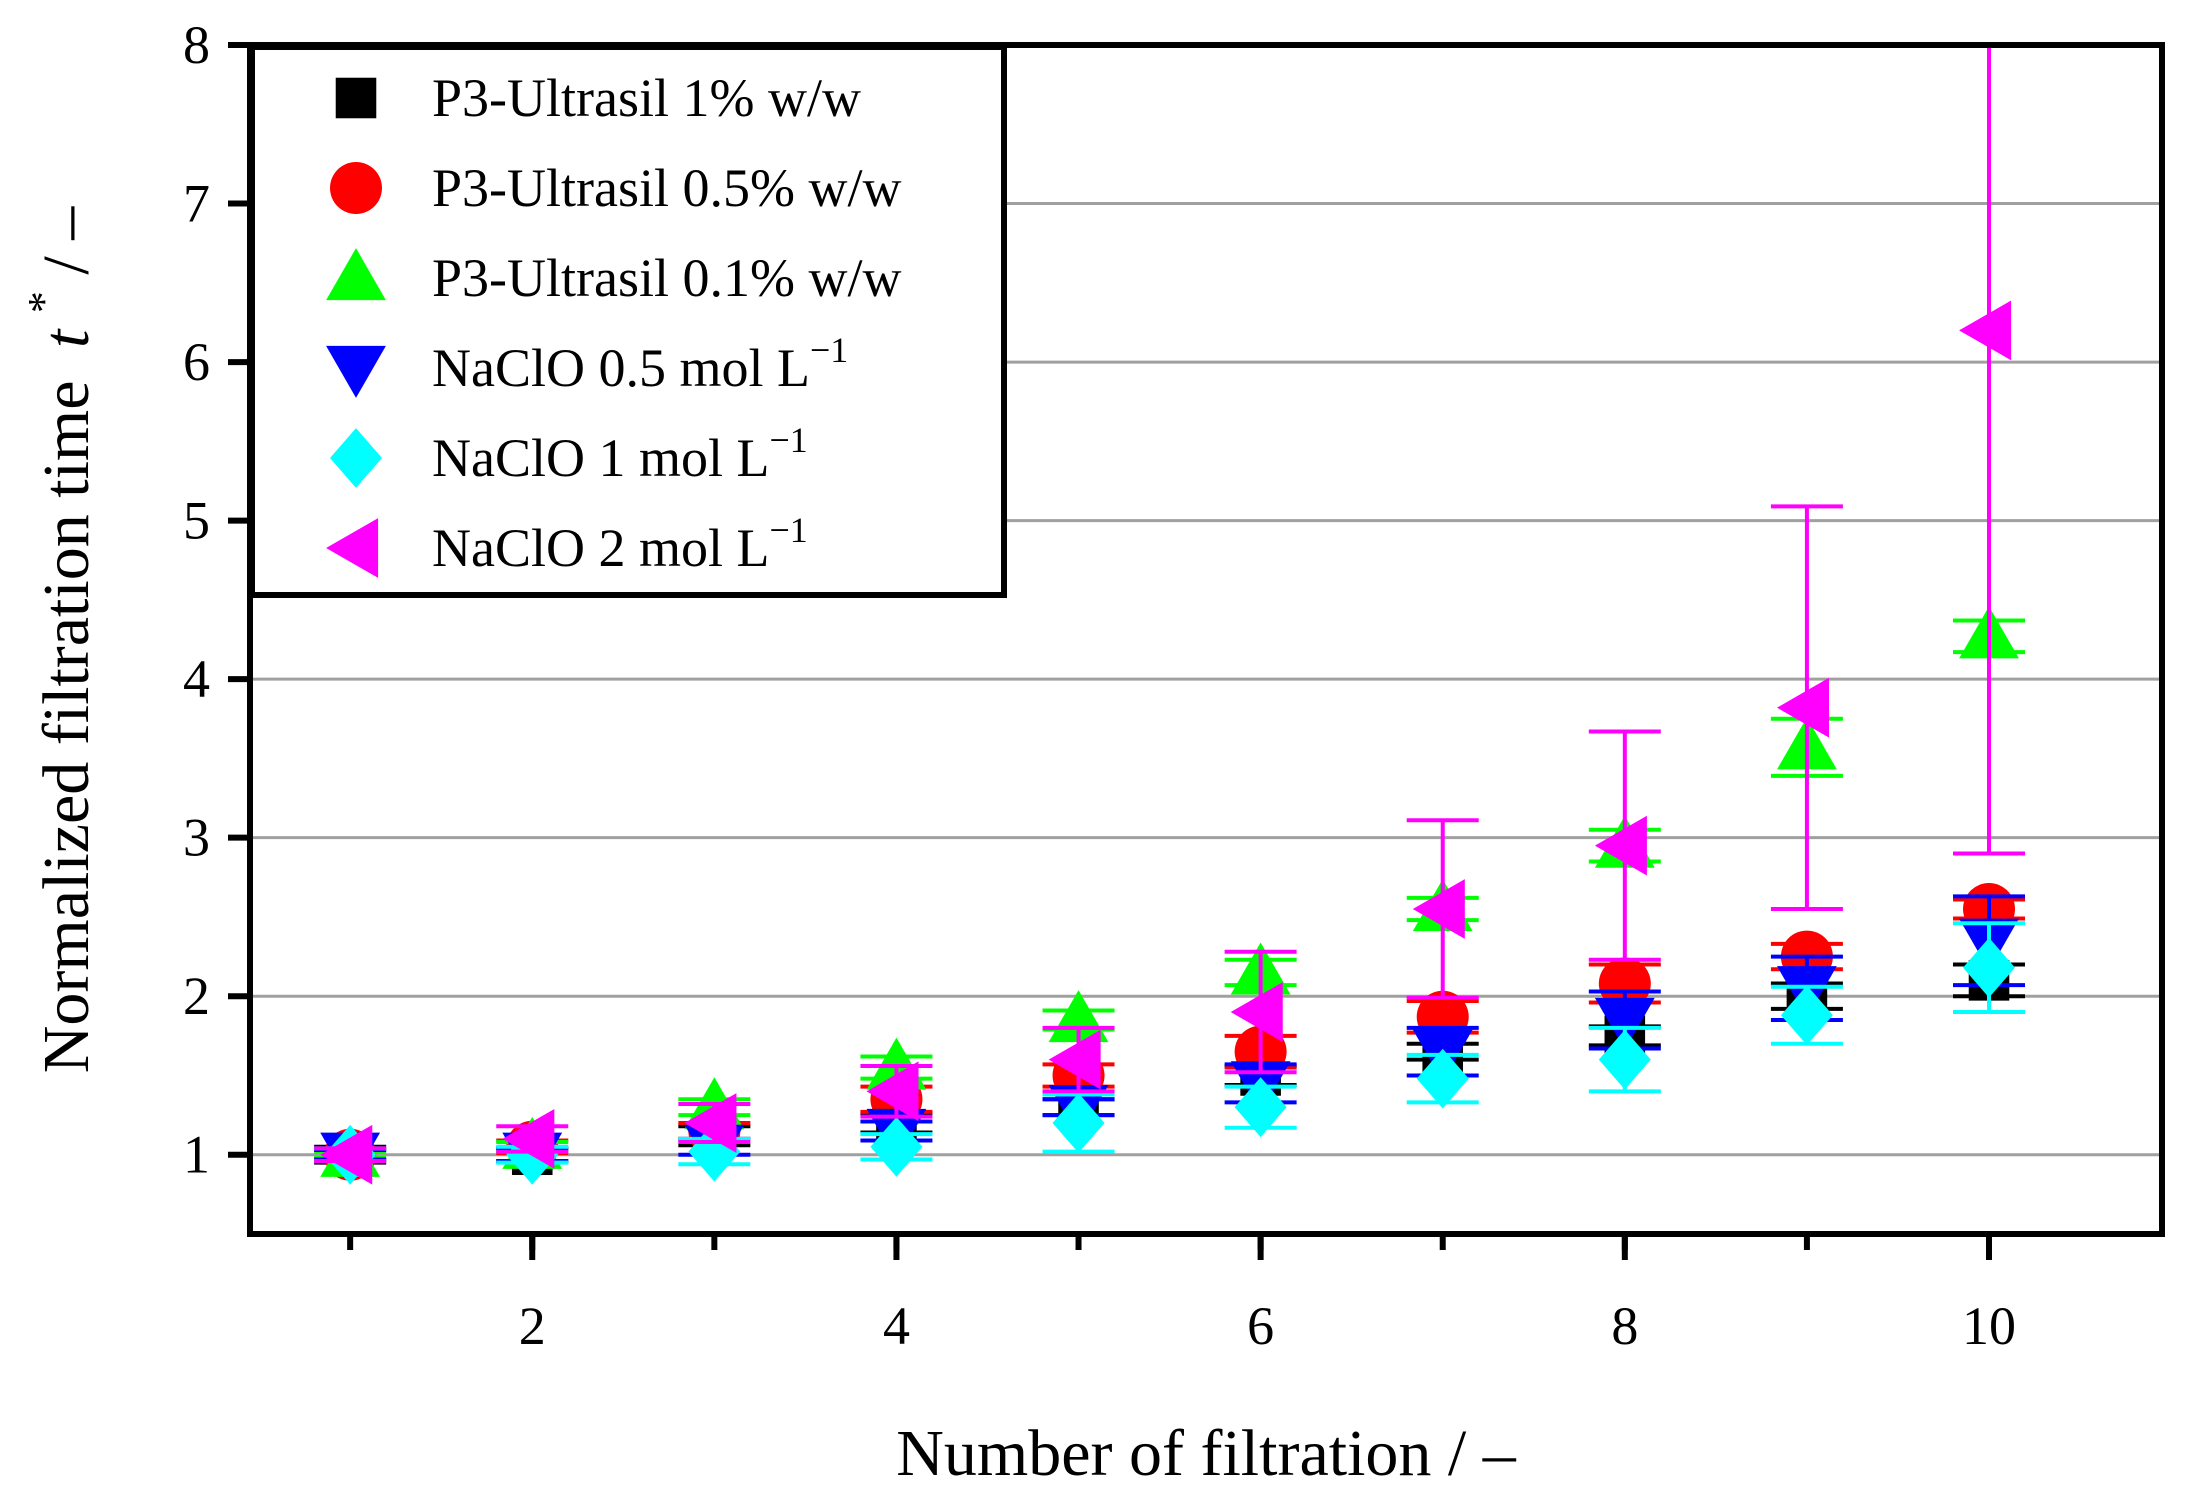 The image size is (2189, 1493). Describe the element at coordinates (66, 240) in the screenshot. I see `y-axis-title-unit: / –` at that location.